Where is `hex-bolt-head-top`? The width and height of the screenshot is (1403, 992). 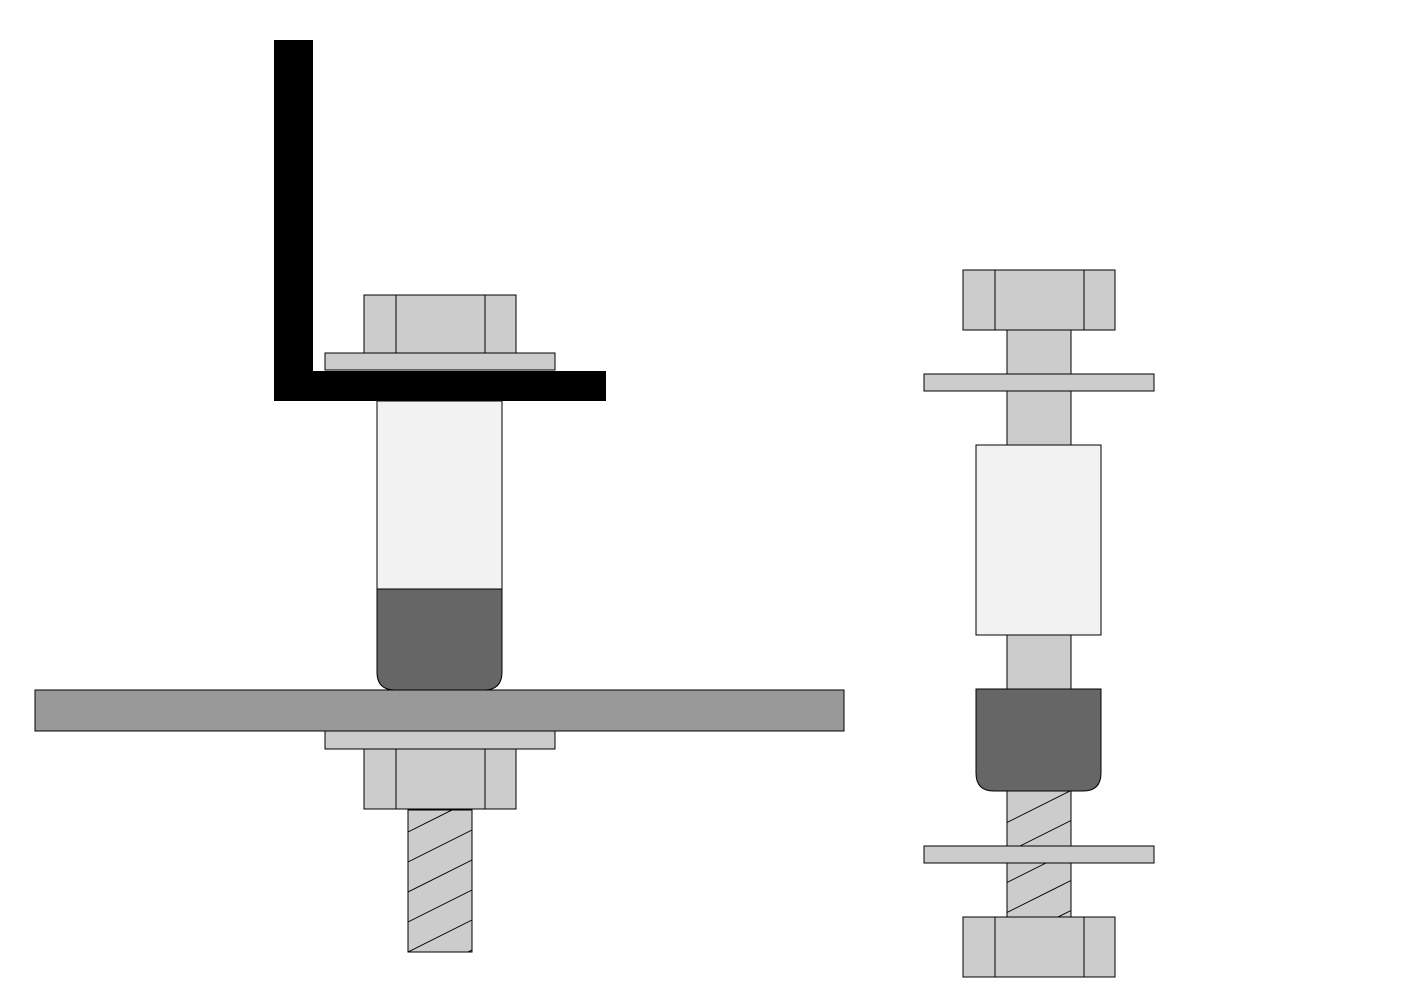
hex-bolt-head-top is located at coordinates (440, 324).